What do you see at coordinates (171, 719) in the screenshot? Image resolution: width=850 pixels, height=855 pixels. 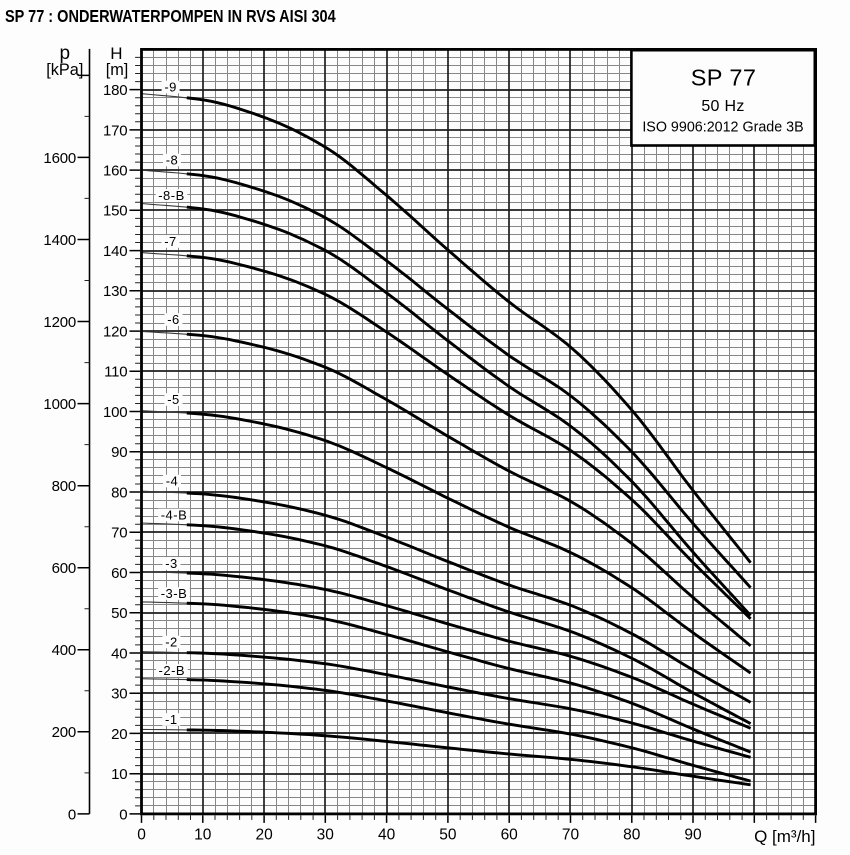 I see `svg-text: -1` at bounding box center [171, 719].